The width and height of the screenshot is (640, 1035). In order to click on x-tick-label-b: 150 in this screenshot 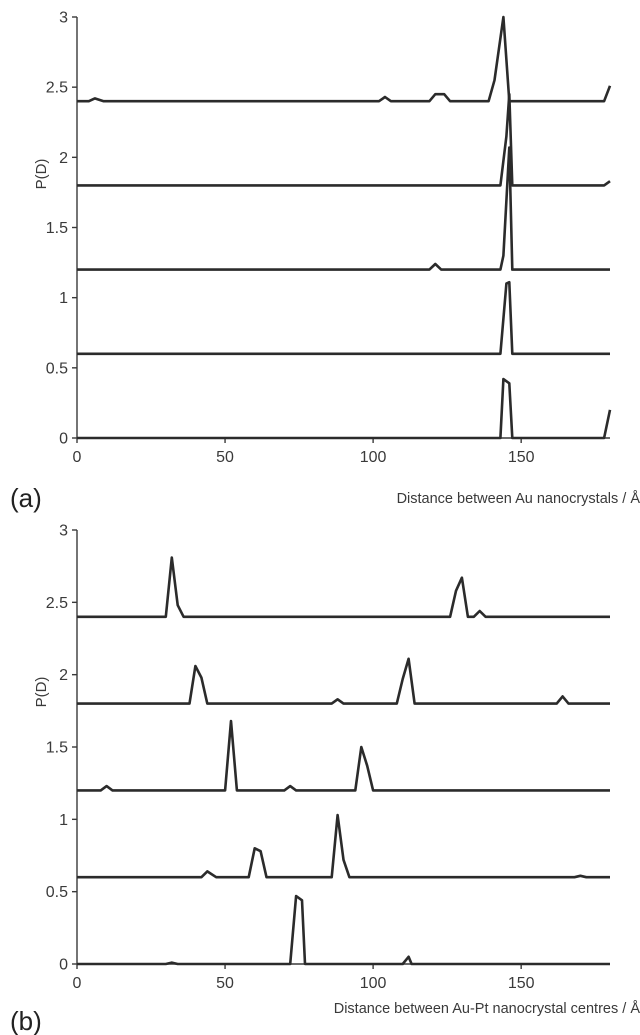, I will do `click(521, 983)`.